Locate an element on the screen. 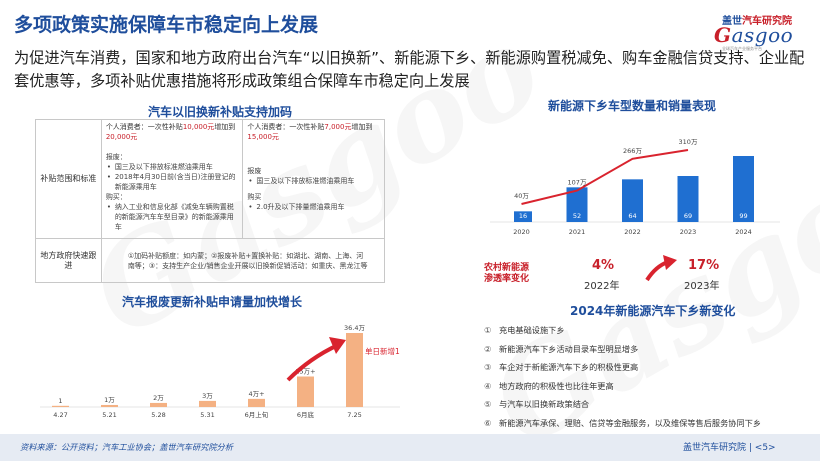  list-item: ⑥ 新能源汽车承保、理赔、信贷等金融服务，以及维保等售后服务协同下乡 is located at coordinates (649, 423).